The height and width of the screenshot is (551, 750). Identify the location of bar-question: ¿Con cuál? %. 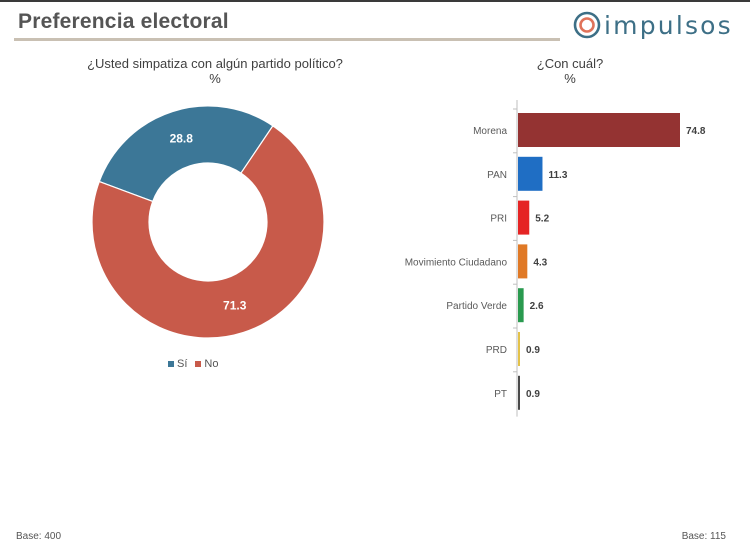
(570, 71).